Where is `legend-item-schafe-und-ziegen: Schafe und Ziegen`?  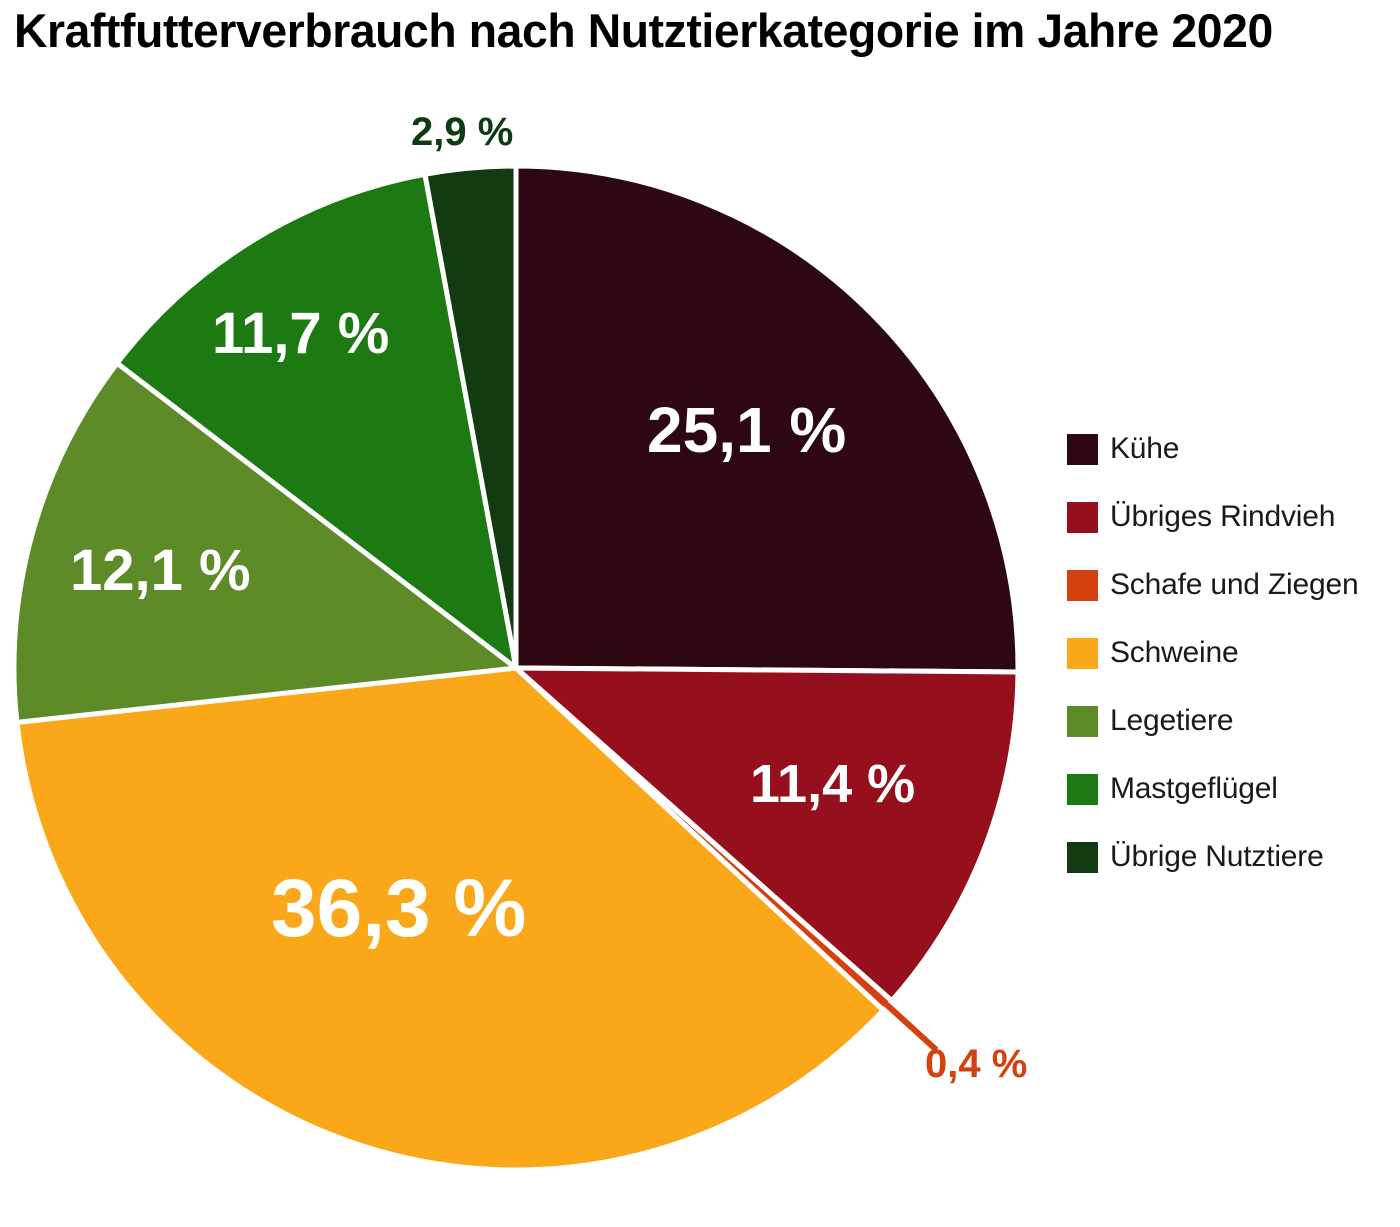
legend-item-schafe-und-ziegen: Schafe und Ziegen is located at coordinates (1233, 585).